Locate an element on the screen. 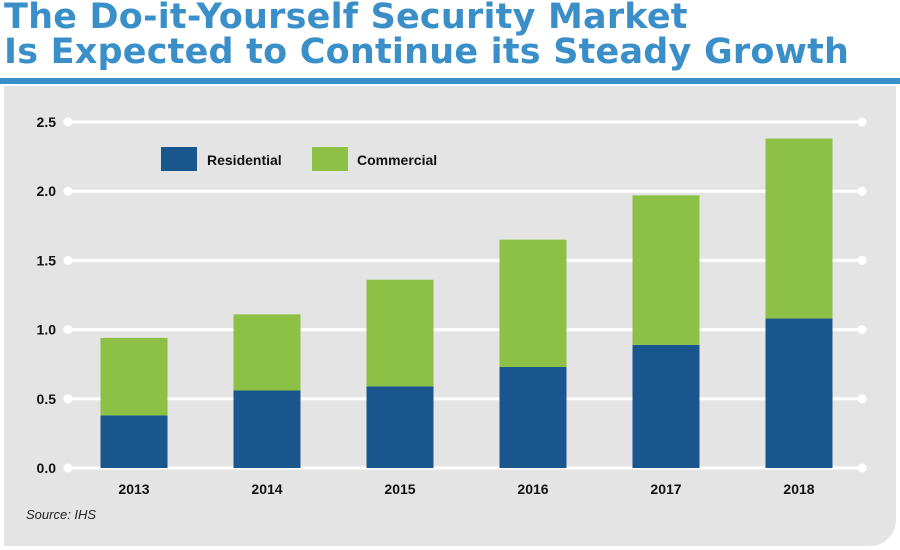 Image resolution: width=900 pixels, height=550 pixels. x-tick-label-2018: 2018 is located at coordinates (798, 489).